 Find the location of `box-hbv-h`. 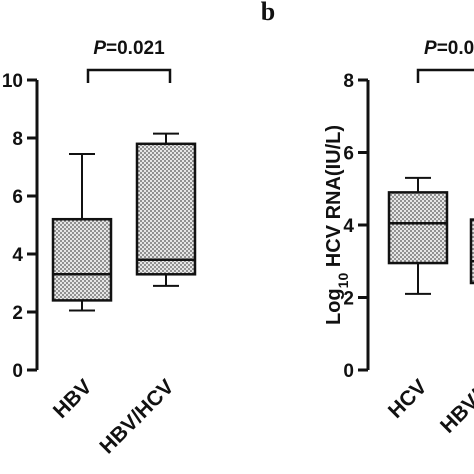

box-hbv-h is located at coordinates (471, 251).